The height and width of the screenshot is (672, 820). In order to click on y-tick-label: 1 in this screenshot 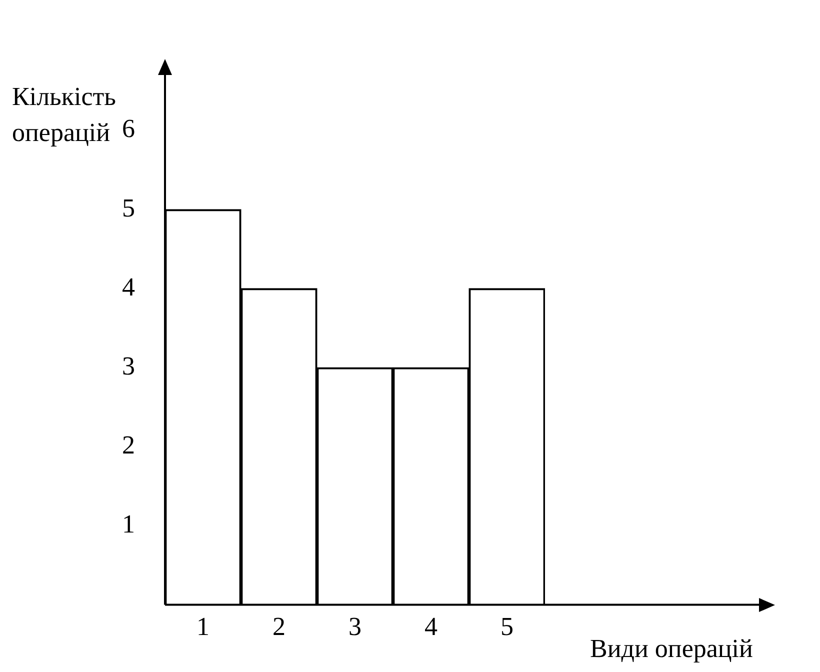, I will do `click(128, 524)`.